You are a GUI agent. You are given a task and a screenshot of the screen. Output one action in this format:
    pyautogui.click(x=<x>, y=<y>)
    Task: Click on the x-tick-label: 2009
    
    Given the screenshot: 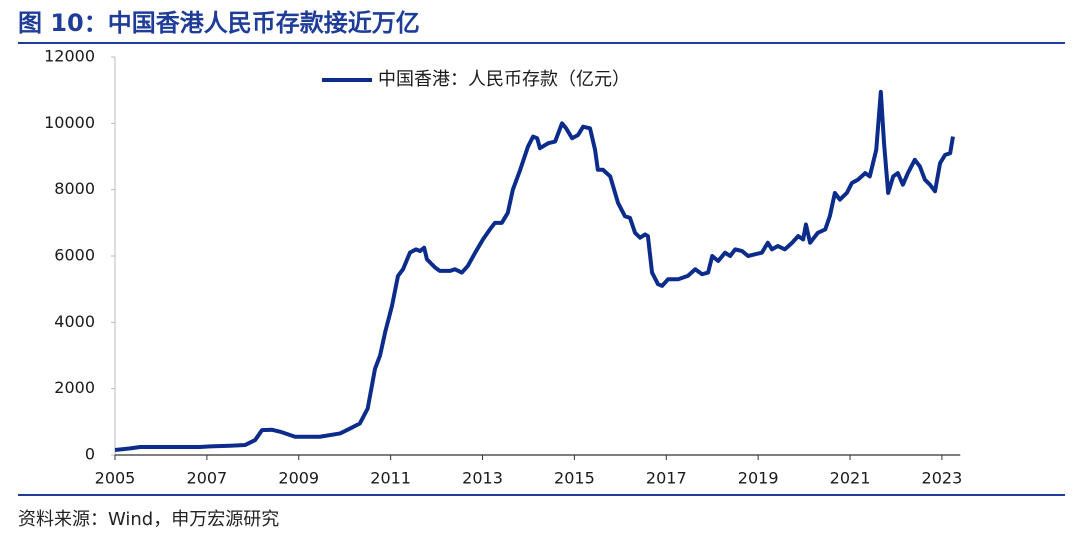 What is the action you would take?
    pyautogui.click(x=298, y=478)
    